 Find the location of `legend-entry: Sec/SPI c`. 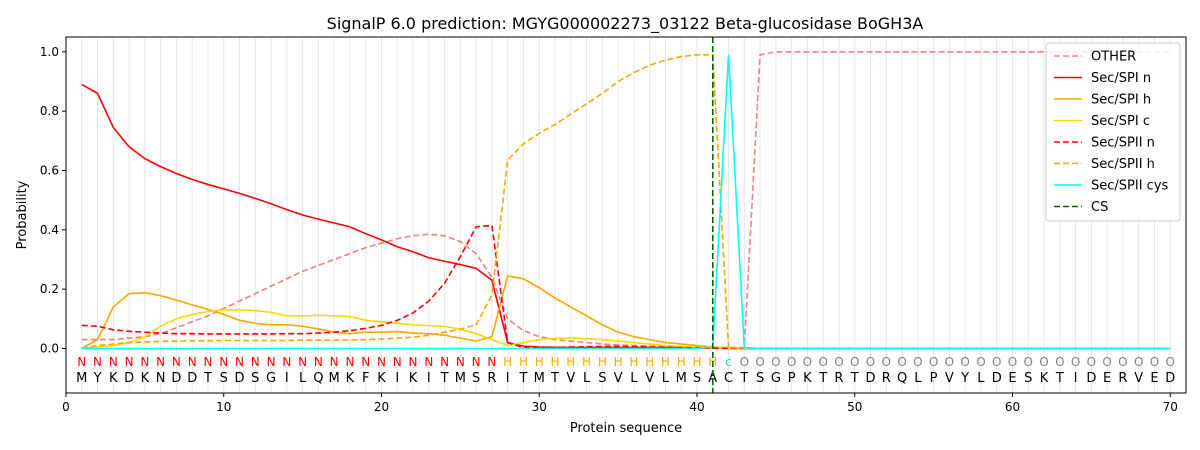

legend-entry: Sec/SPI c is located at coordinates (1120, 121).